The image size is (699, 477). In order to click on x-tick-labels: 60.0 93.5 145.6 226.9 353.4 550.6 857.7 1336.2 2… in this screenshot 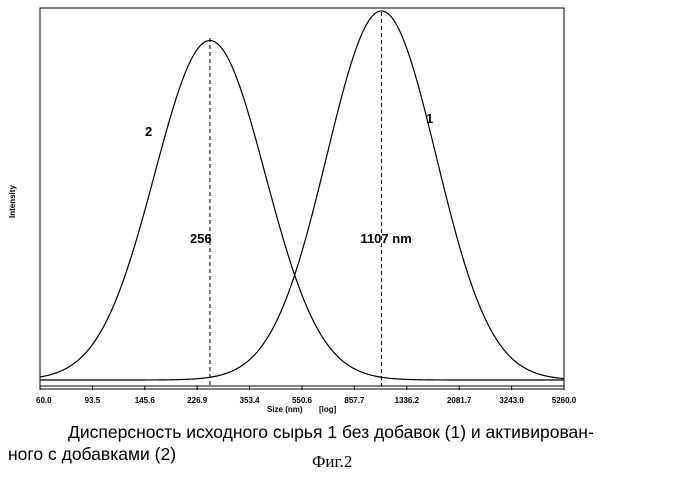, I will do `click(306, 400)`.